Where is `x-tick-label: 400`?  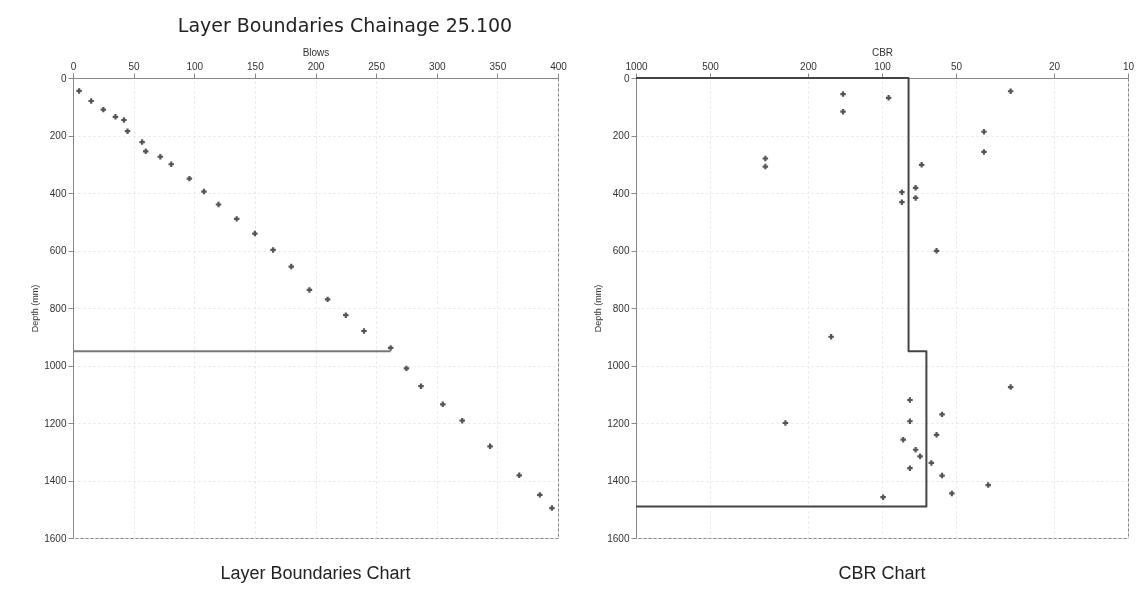
x-tick-label: 400 is located at coordinates (559, 66).